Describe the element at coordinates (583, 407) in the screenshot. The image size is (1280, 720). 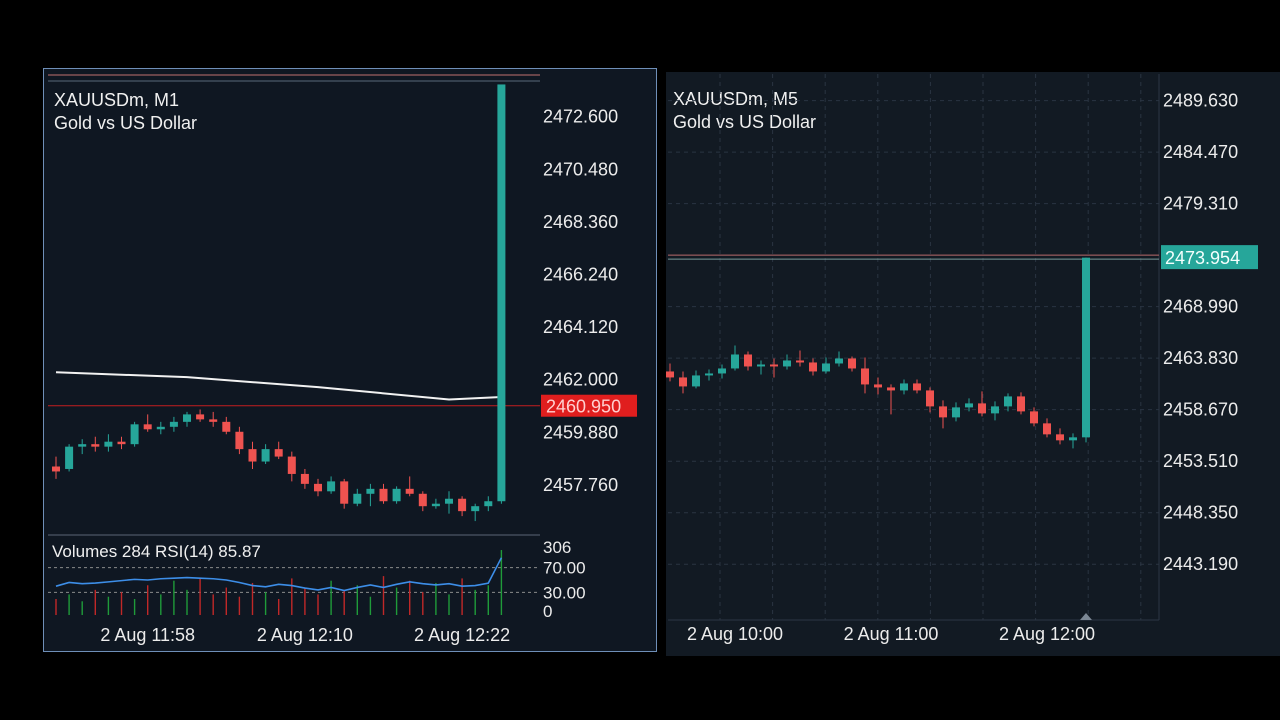
I see `current-price-label: 2460.950` at that location.